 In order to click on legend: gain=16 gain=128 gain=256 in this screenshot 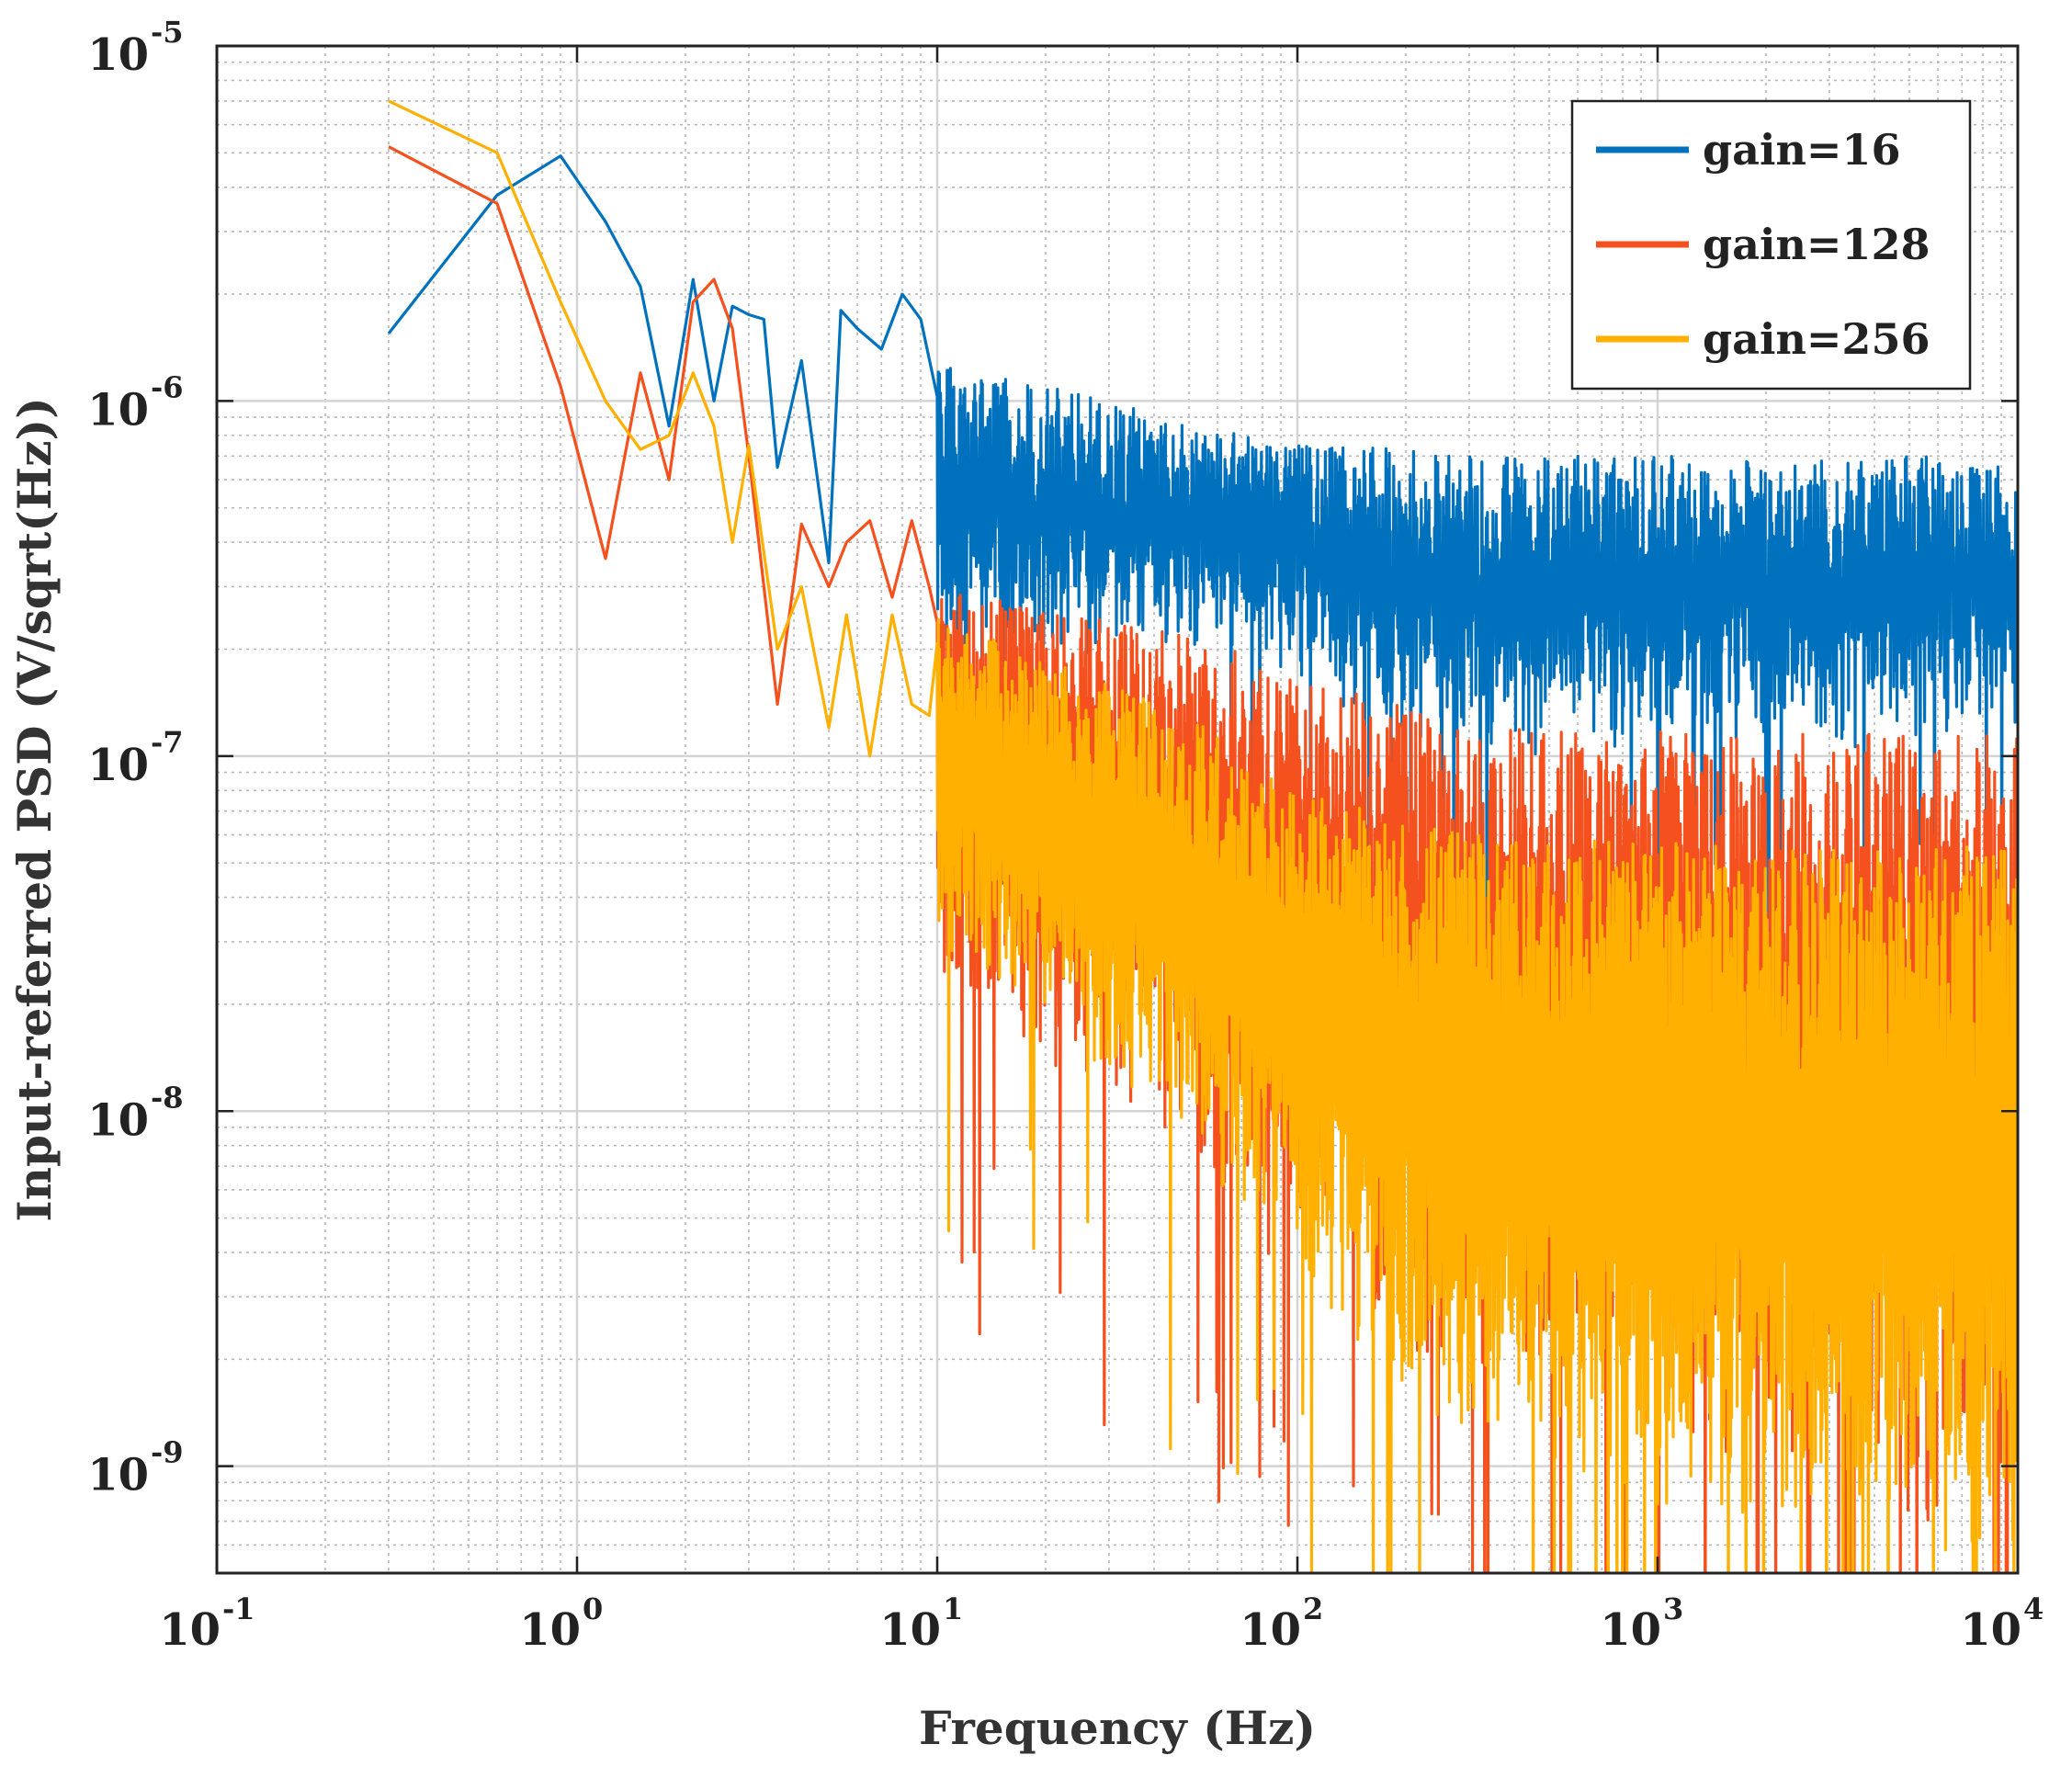, I will do `click(1771, 245)`.